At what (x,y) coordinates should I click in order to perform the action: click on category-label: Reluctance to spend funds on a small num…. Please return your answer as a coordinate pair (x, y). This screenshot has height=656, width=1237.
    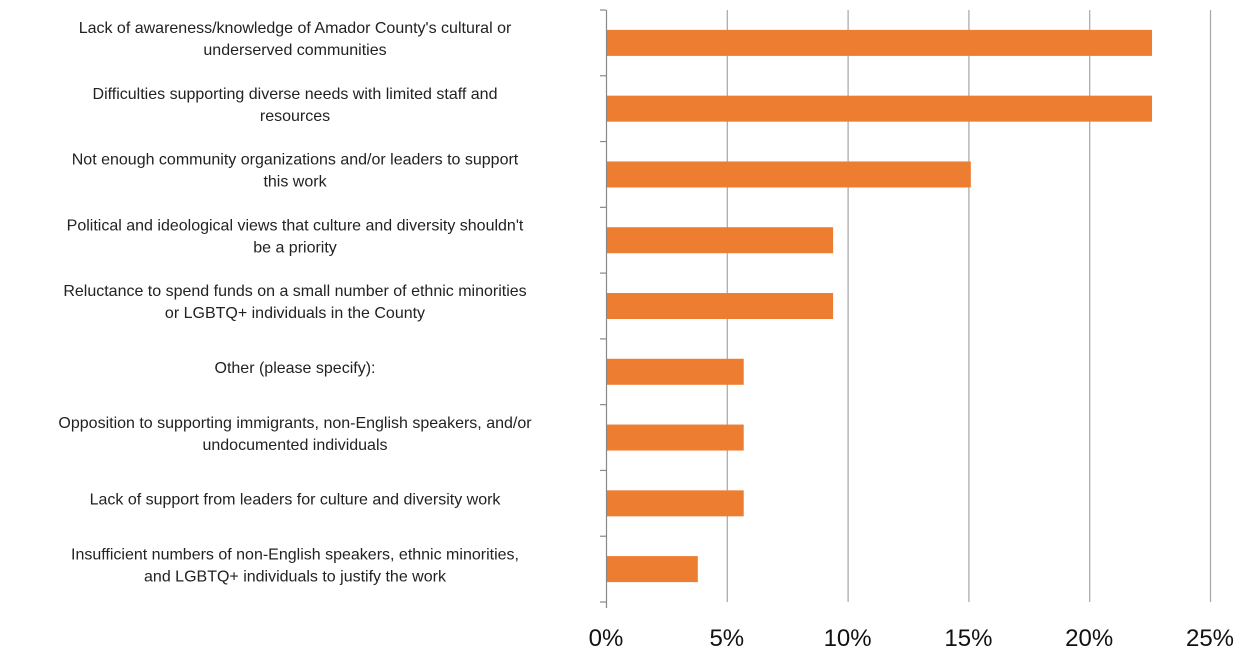
    Looking at the image, I should click on (294, 302).